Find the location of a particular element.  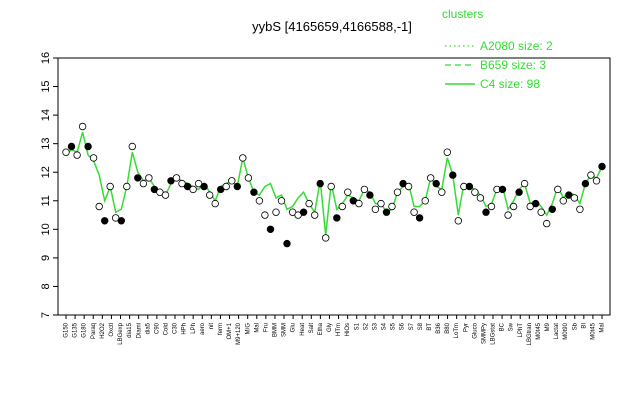

x-tick-label: C30 is located at coordinates (176, 328).